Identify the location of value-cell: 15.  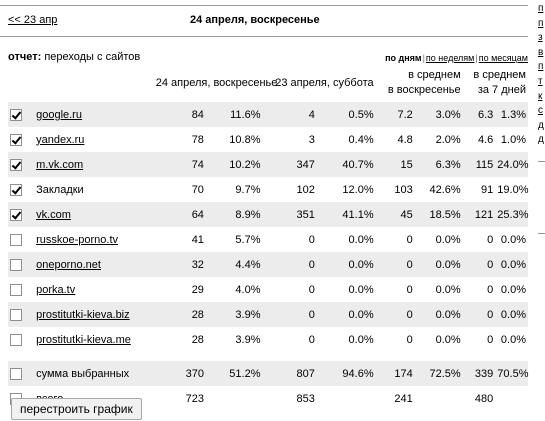
(395, 164).